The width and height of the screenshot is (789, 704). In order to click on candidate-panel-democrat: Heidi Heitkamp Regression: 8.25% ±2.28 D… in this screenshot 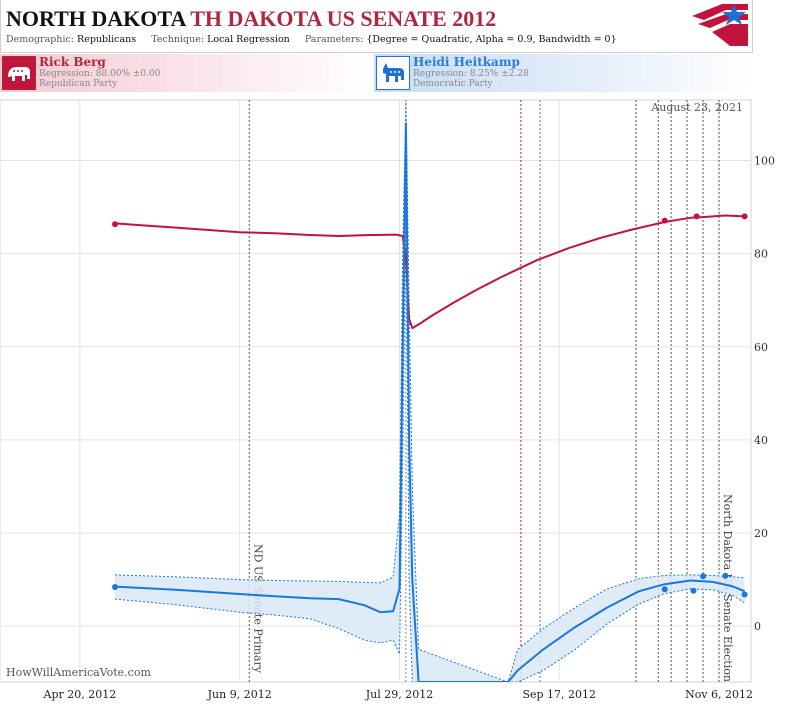, I will do `click(562, 73)`.